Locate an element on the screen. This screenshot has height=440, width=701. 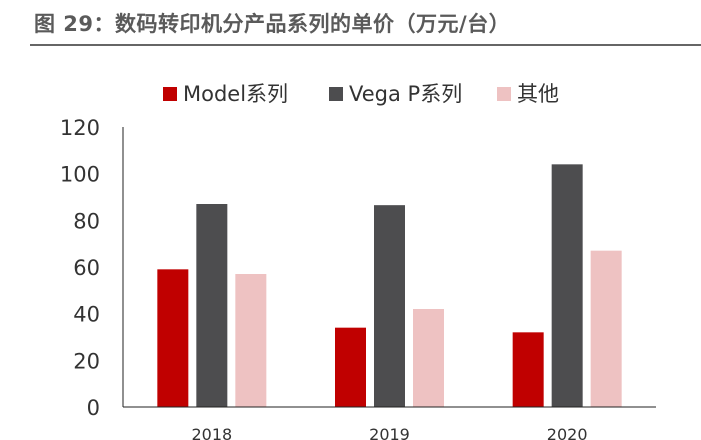
title-divider is located at coordinates (365, 45).